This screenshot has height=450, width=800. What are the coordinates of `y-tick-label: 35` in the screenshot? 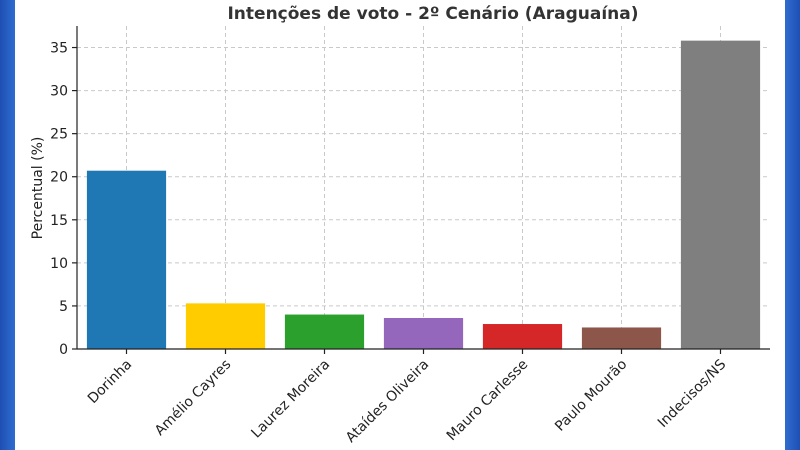 It's located at (59, 49).